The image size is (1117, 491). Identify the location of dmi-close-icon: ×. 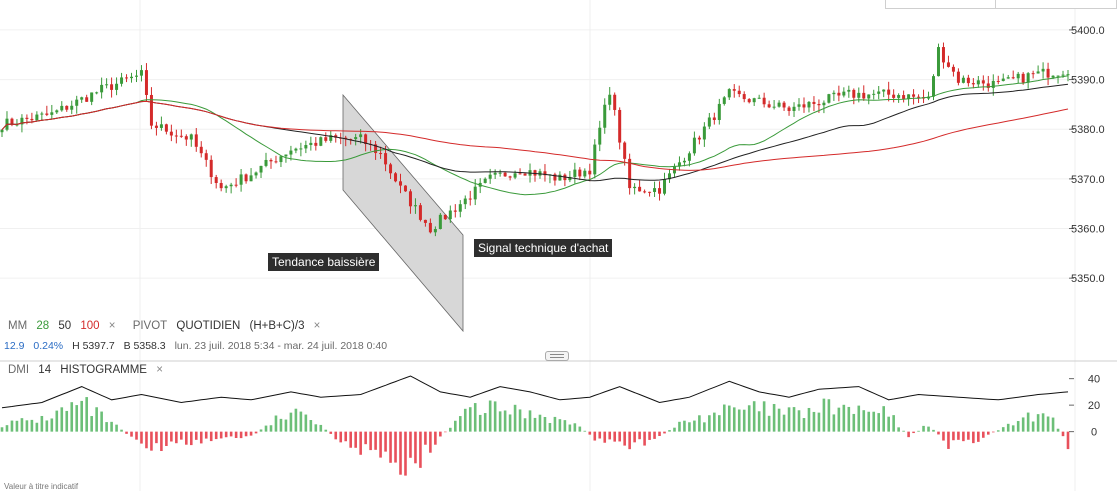
(159, 370).